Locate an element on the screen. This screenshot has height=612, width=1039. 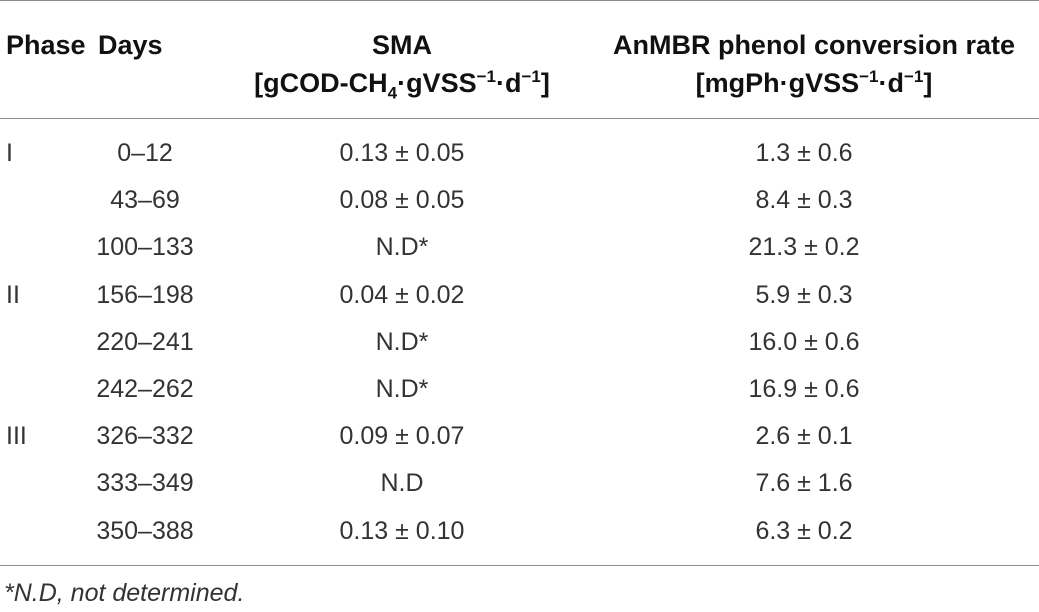
row-phase-cell: III is located at coordinates (16, 436).